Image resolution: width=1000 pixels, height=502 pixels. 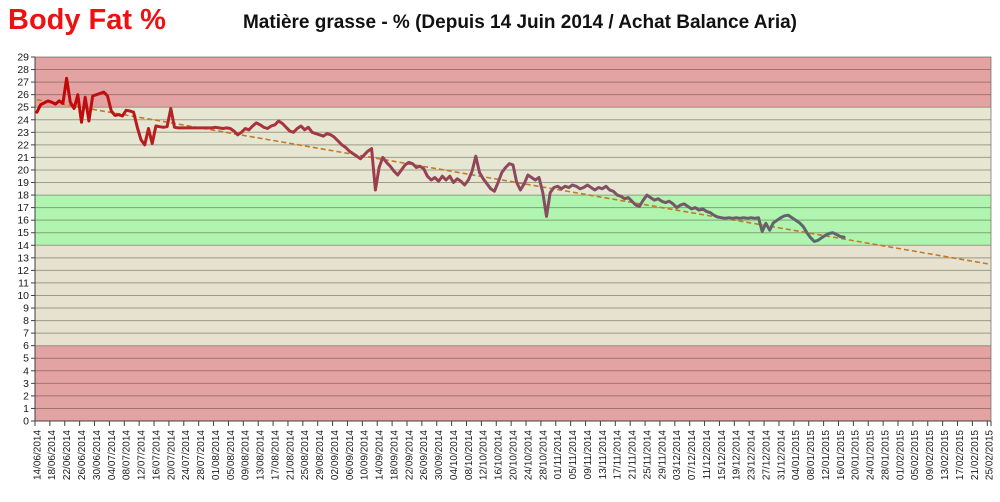 What do you see at coordinates (514, 455) in the screenshot?
I see `x-tick-label: 20/10/2014` at bounding box center [514, 455].